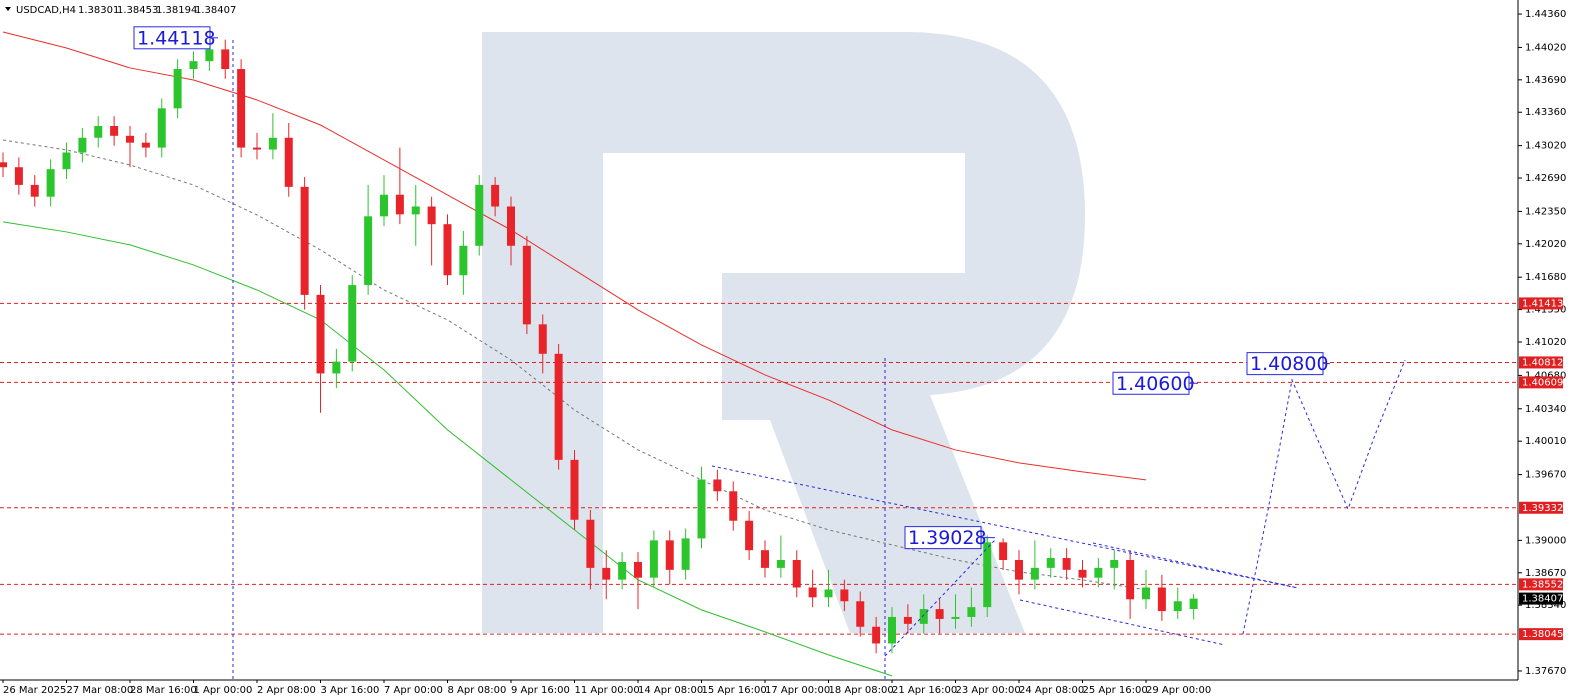  I want to click on annotation-label: 1.44118, so click(176, 38).